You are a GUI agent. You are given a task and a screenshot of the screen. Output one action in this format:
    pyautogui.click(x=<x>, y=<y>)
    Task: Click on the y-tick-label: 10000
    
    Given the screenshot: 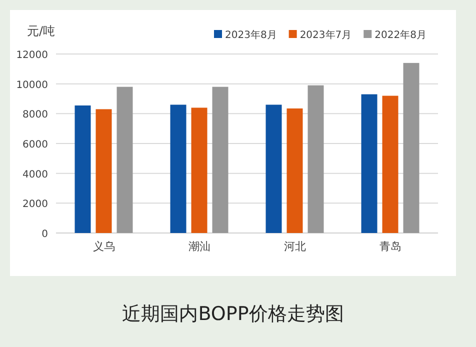 What is the action you would take?
    pyautogui.click(x=32, y=85)
    